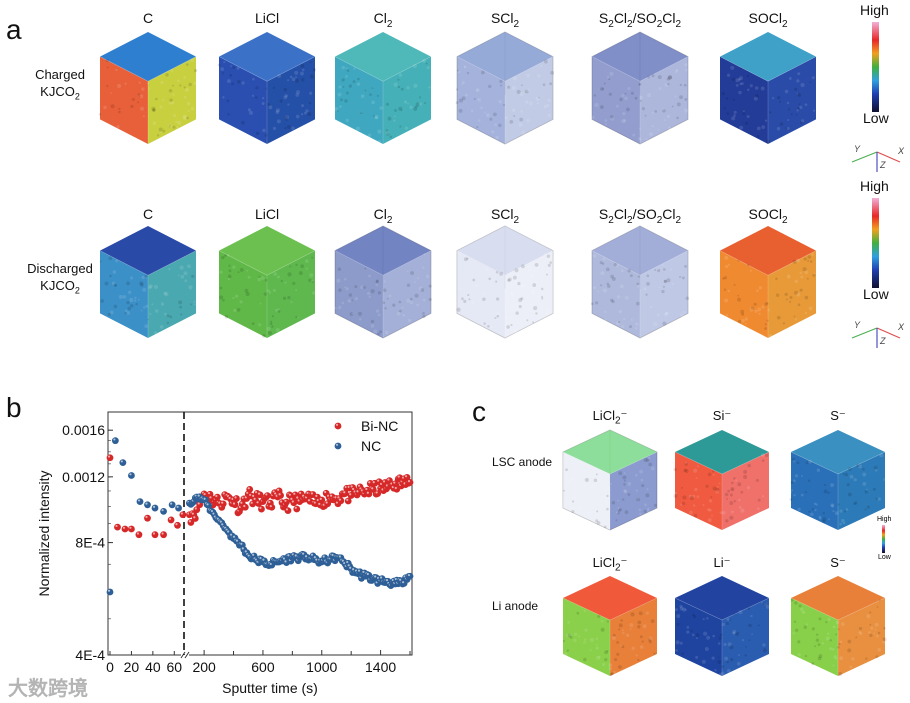 The height and width of the screenshot is (703, 910). I want to click on cube-left-face, so click(359, 294).